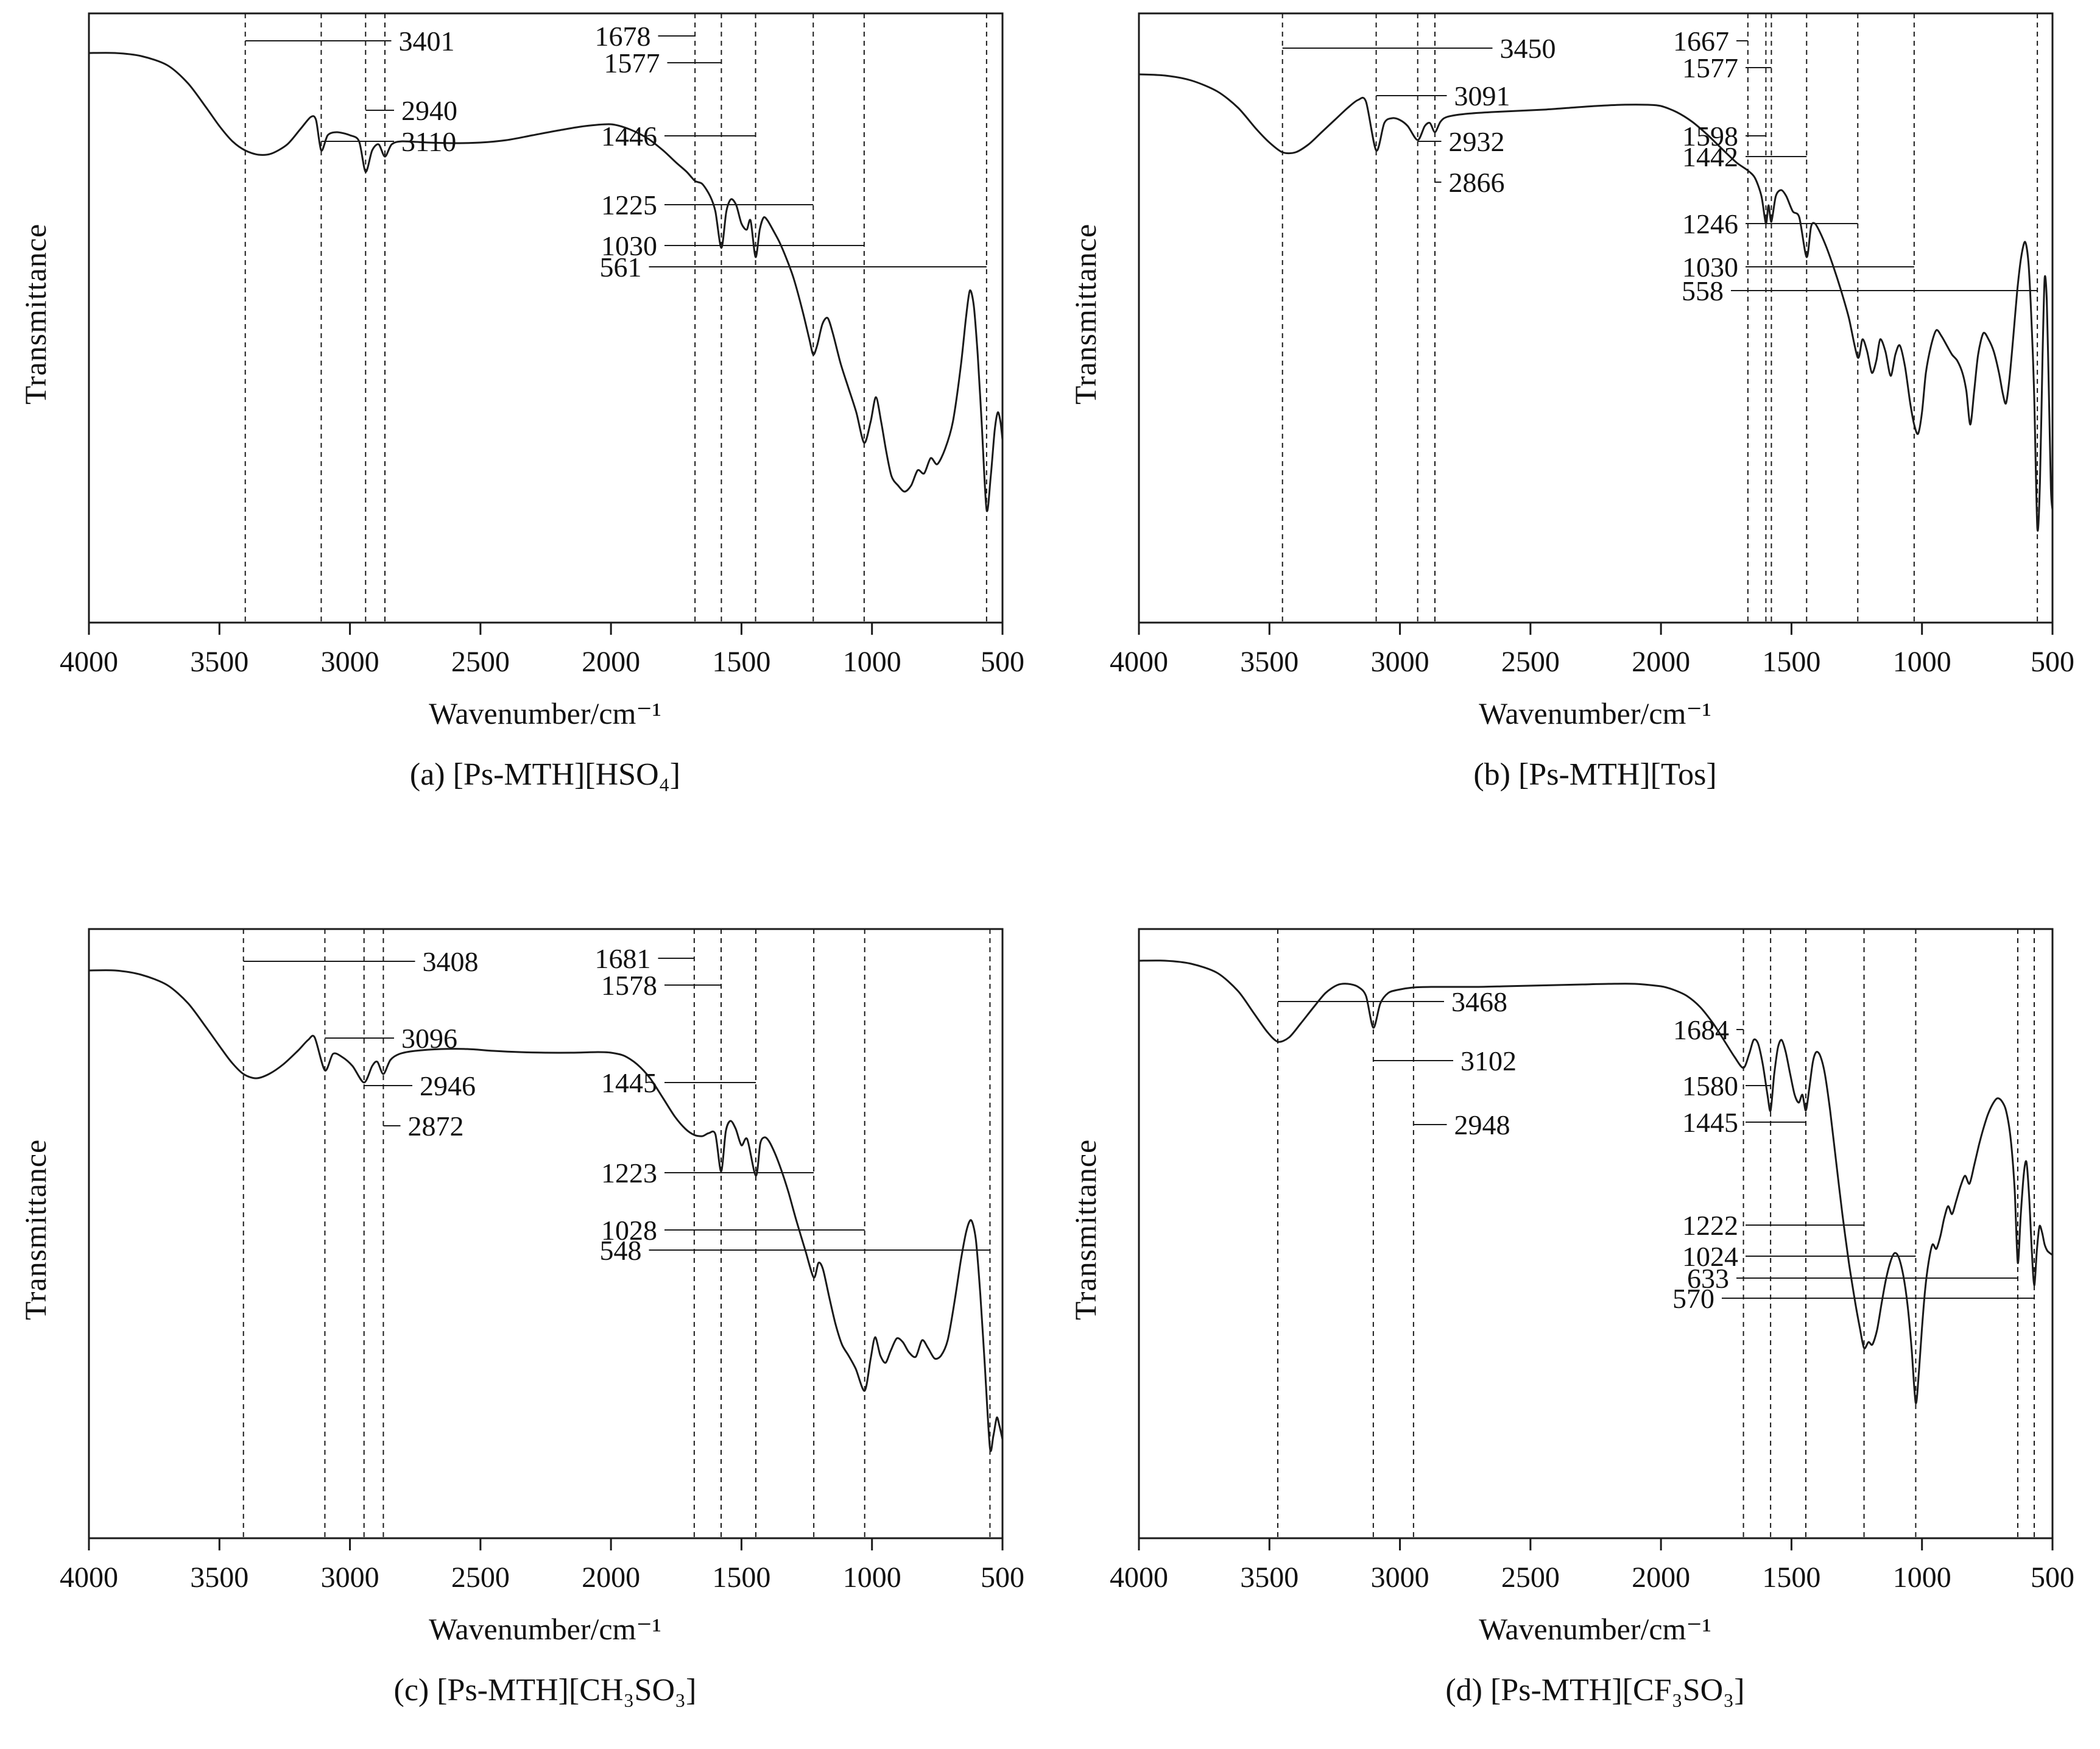  What do you see at coordinates (1479, 1002) in the screenshot?
I see `annotation-label-3468: 3468` at bounding box center [1479, 1002].